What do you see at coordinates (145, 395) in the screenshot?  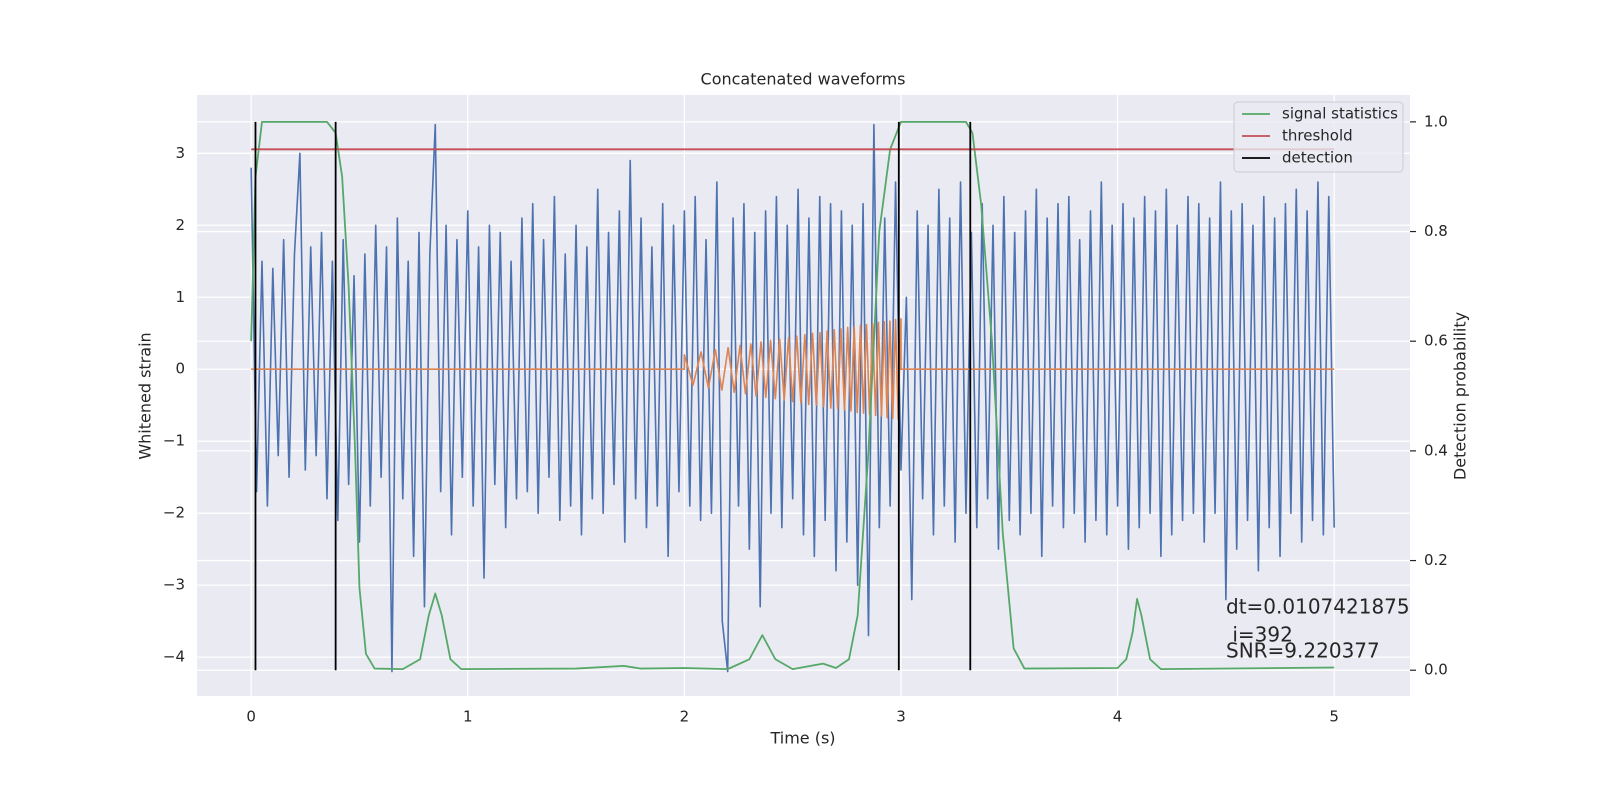 I see `y-axis-label: Whitened strain` at bounding box center [145, 395].